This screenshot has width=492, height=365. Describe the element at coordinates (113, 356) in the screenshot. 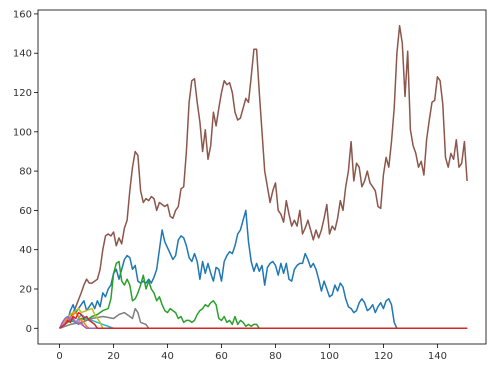

I see `x-tick-label: 20` at that location.